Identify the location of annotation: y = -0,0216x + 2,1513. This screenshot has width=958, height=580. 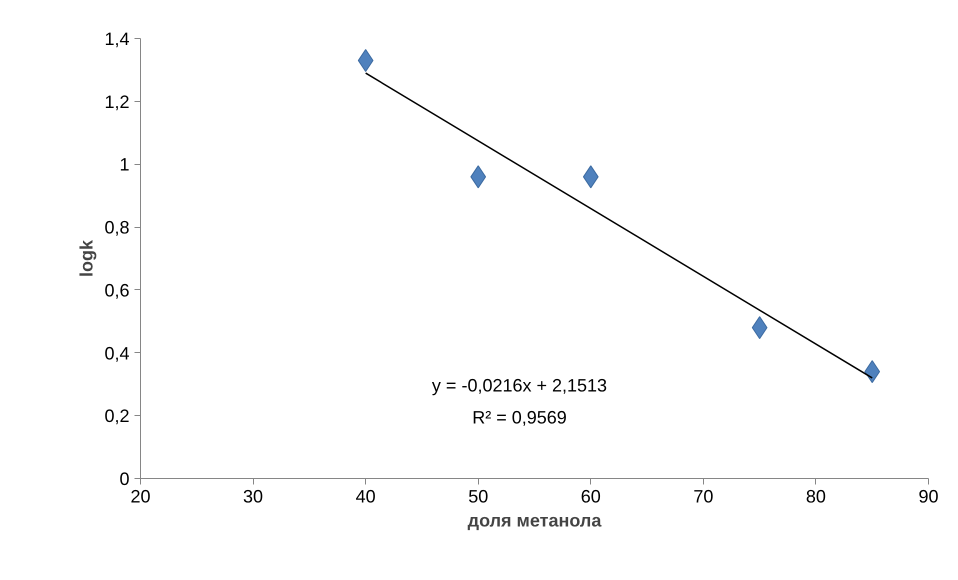
(520, 386).